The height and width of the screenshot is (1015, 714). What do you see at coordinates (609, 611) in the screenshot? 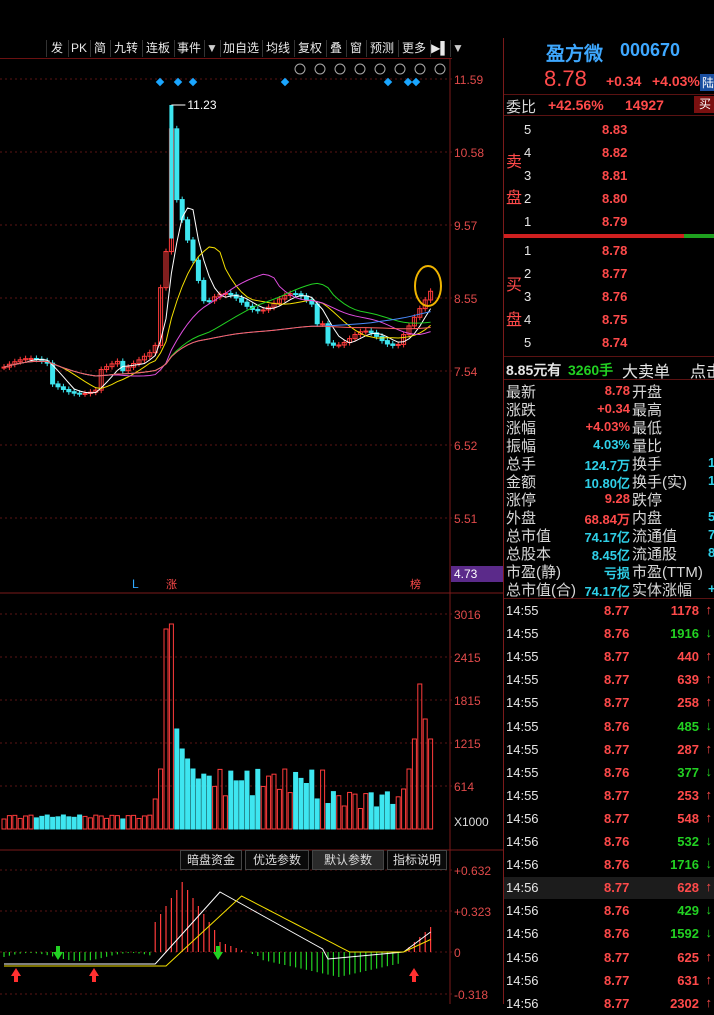
I see `tick-row: 14:55 8.77 1178 ↑` at bounding box center [609, 611].